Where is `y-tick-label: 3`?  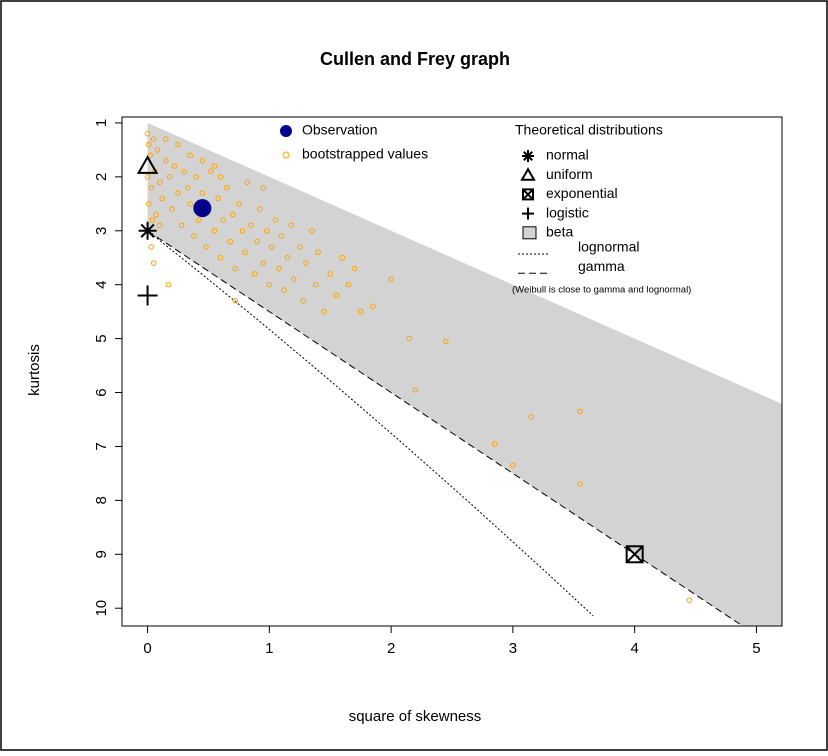 y-tick-label: 3 is located at coordinates (101, 231).